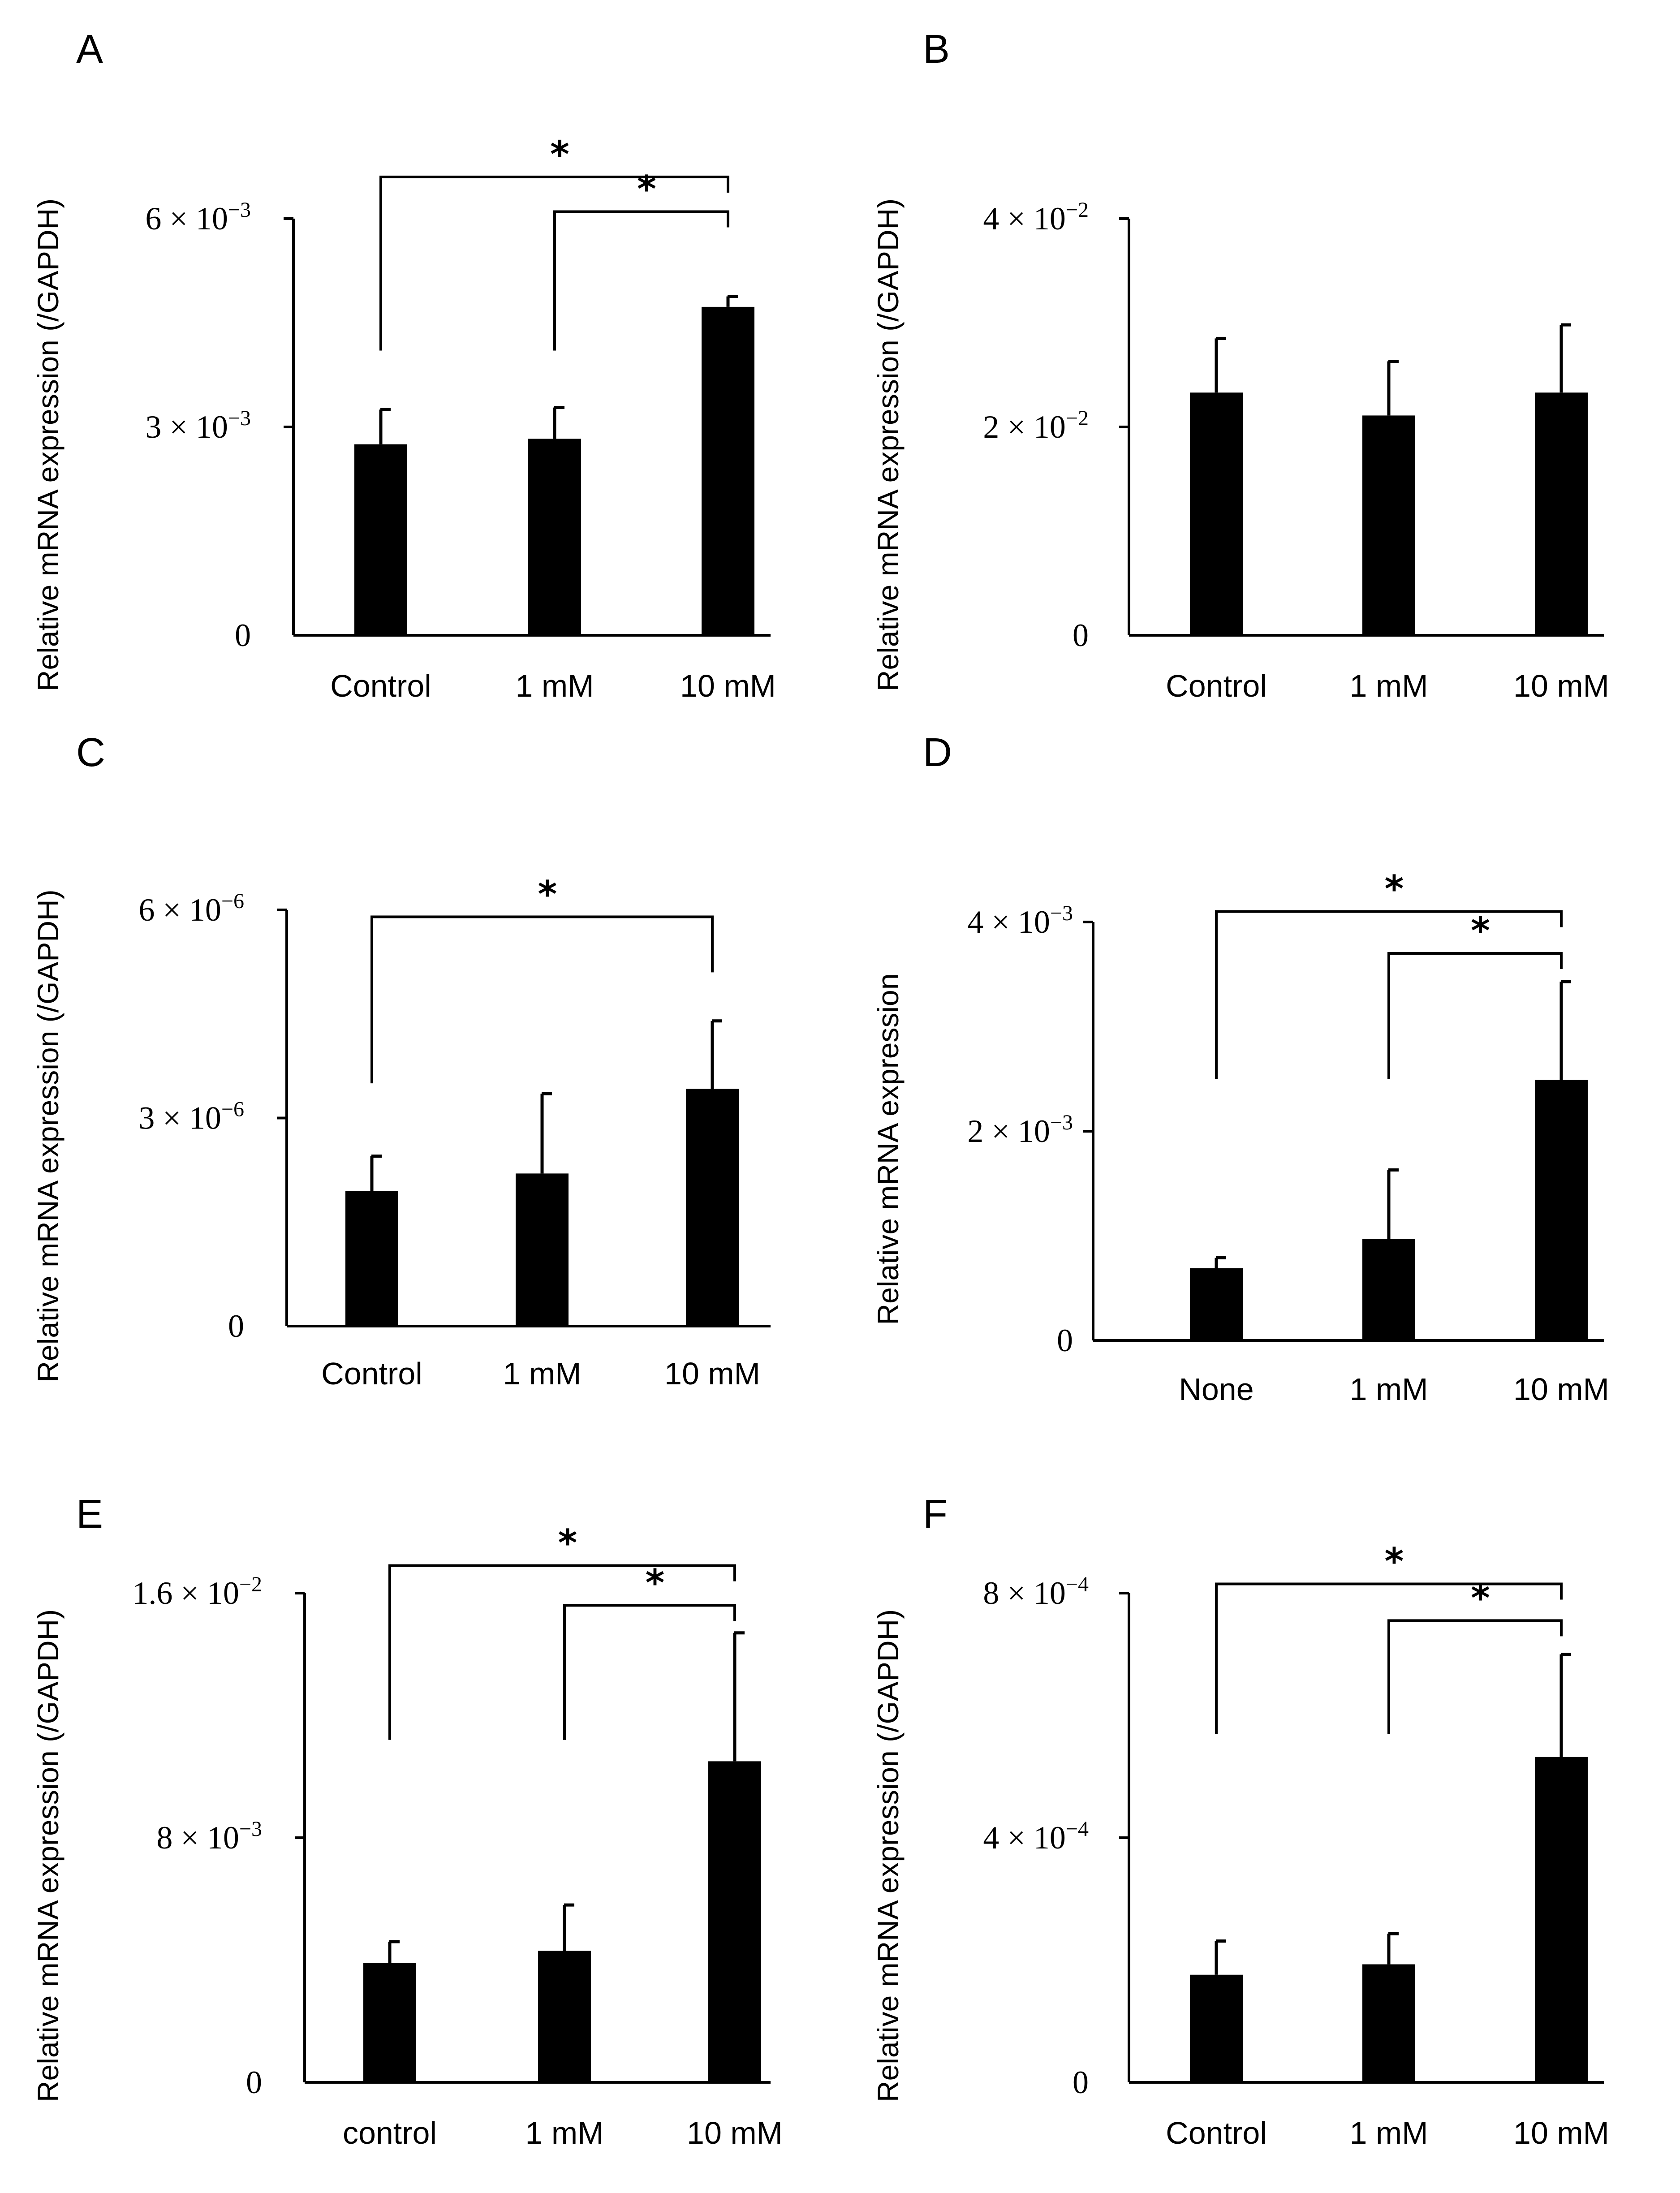 The image size is (1680, 2193). Describe the element at coordinates (89, 1515) in the screenshot. I see `panel-letter: E` at that location.